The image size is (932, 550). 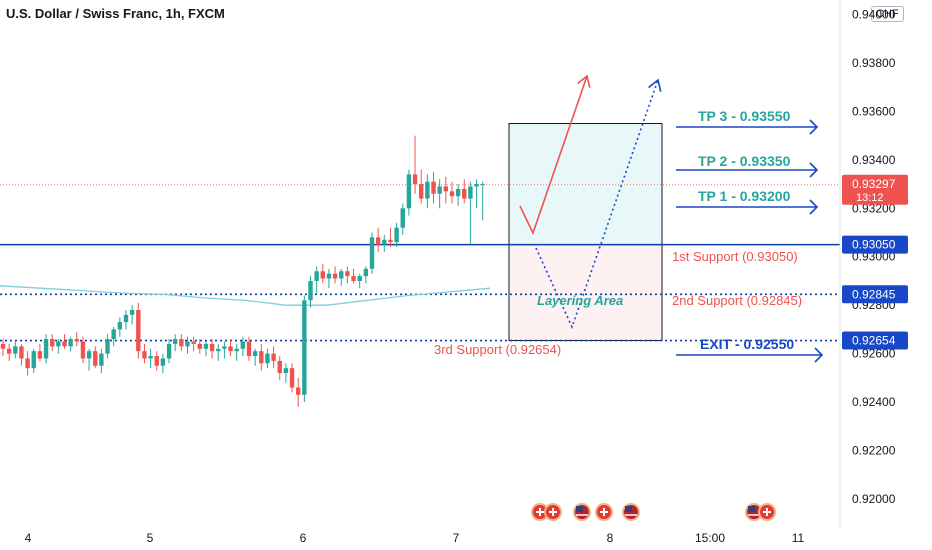 What do you see at coordinates (150, 538) in the screenshot?
I see `x-tick-label: 5` at bounding box center [150, 538].